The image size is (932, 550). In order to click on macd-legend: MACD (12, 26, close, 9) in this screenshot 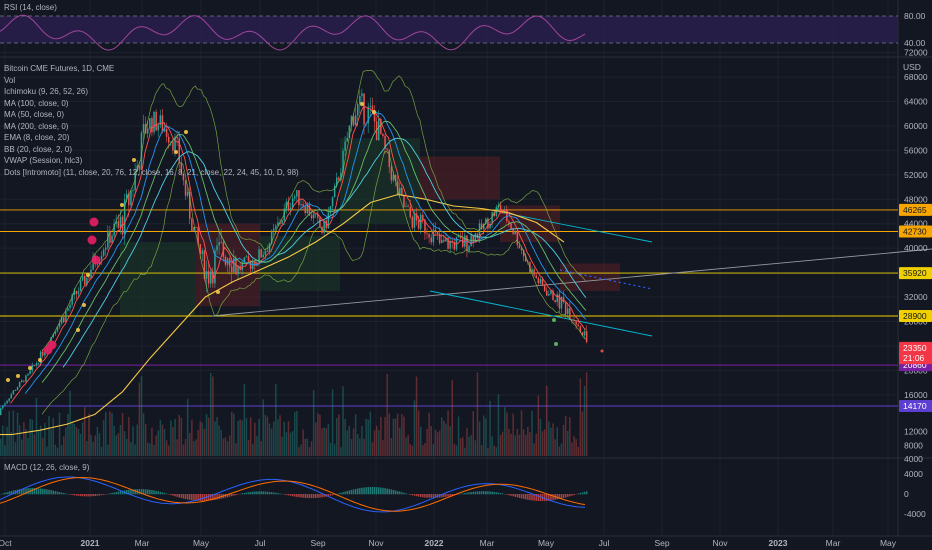, I will do `click(46, 468)`.